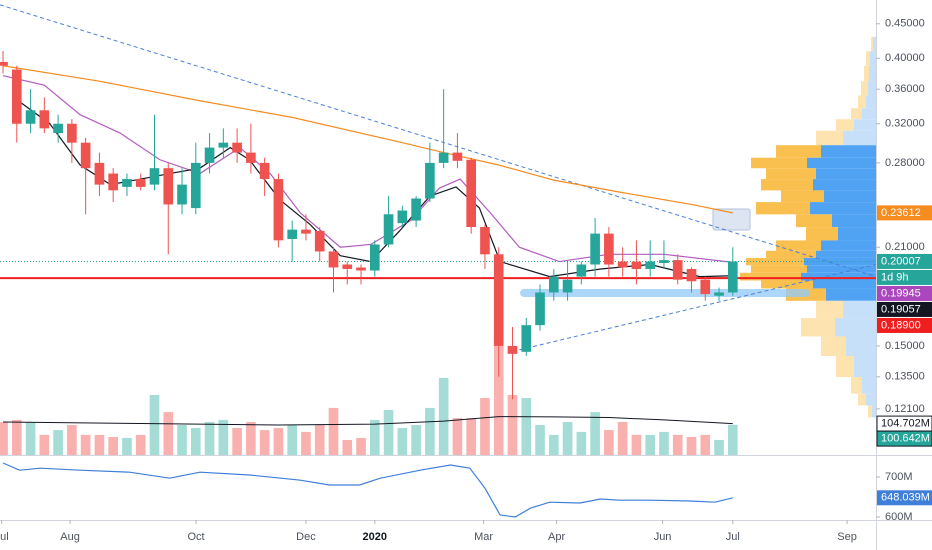  What do you see at coordinates (70, 537) in the screenshot?
I see `x-tick-label: Aug` at bounding box center [70, 537].